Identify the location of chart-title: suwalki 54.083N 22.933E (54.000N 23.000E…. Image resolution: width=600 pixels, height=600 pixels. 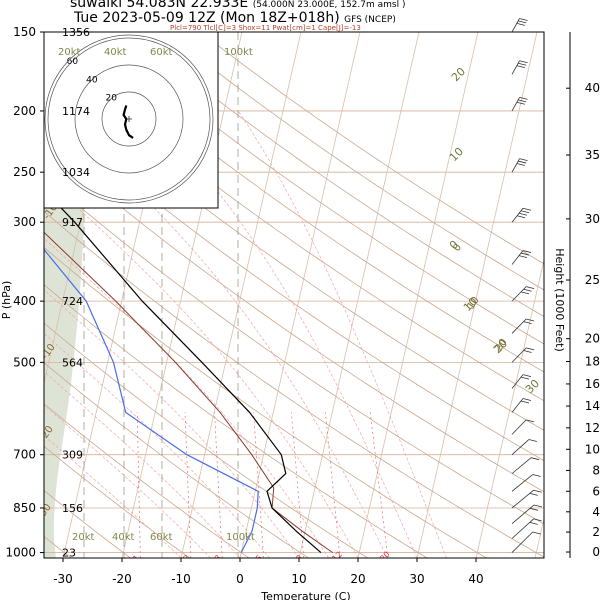
(237, 5).